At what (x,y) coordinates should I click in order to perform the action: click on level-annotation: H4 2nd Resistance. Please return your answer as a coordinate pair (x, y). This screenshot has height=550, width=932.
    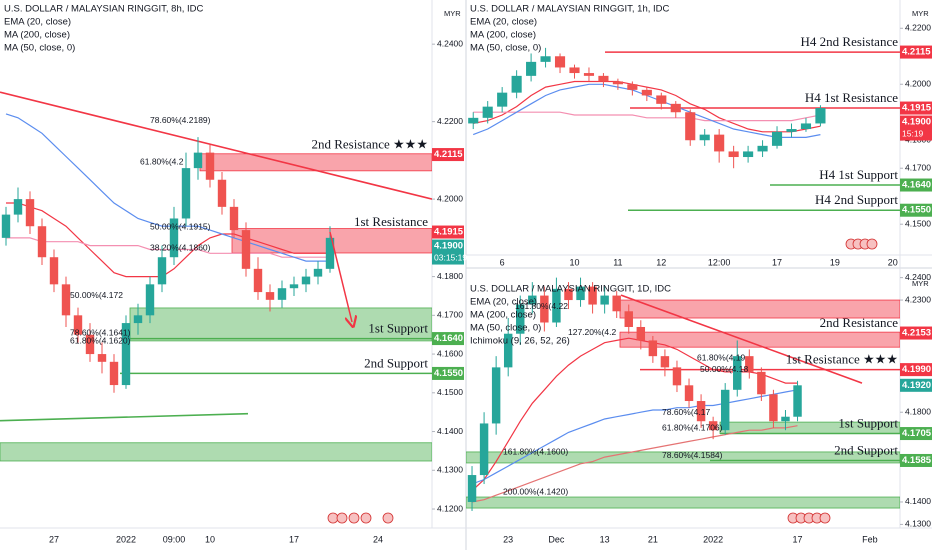
    Looking at the image, I should click on (850, 41).